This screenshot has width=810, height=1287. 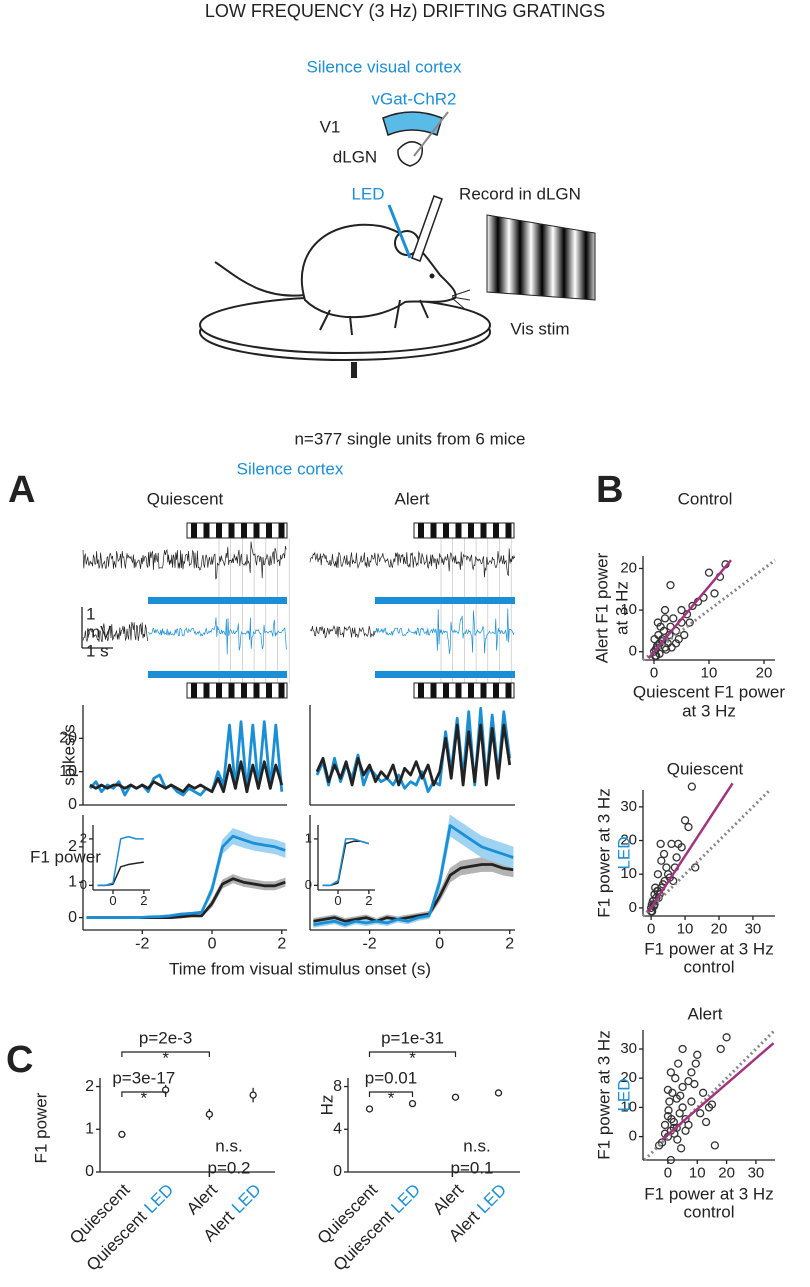 I want to click on v1-label: V1, so click(x=330, y=126).